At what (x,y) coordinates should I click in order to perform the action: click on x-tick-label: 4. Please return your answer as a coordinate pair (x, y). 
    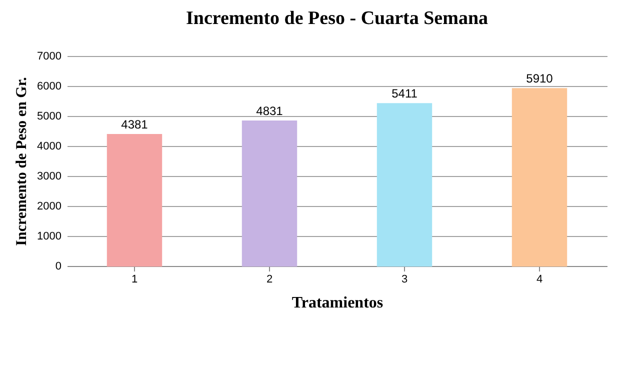
    Looking at the image, I should click on (539, 280).